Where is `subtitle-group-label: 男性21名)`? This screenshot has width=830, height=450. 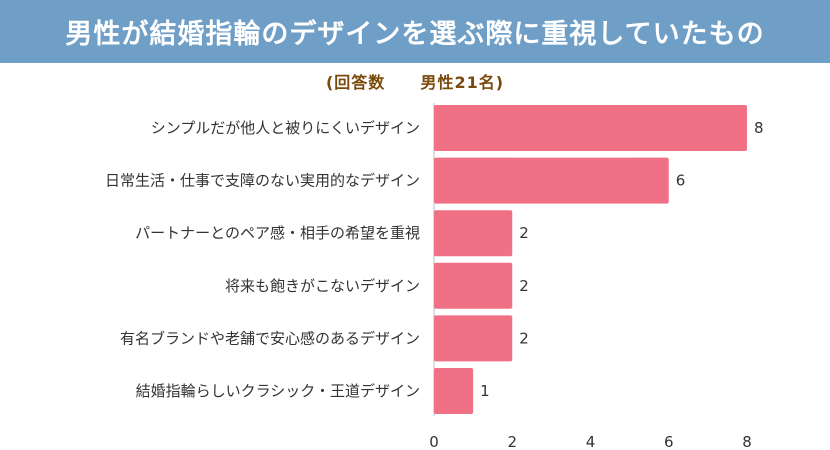 subtitle-group-label: 男性21名) is located at coordinates (462, 82).